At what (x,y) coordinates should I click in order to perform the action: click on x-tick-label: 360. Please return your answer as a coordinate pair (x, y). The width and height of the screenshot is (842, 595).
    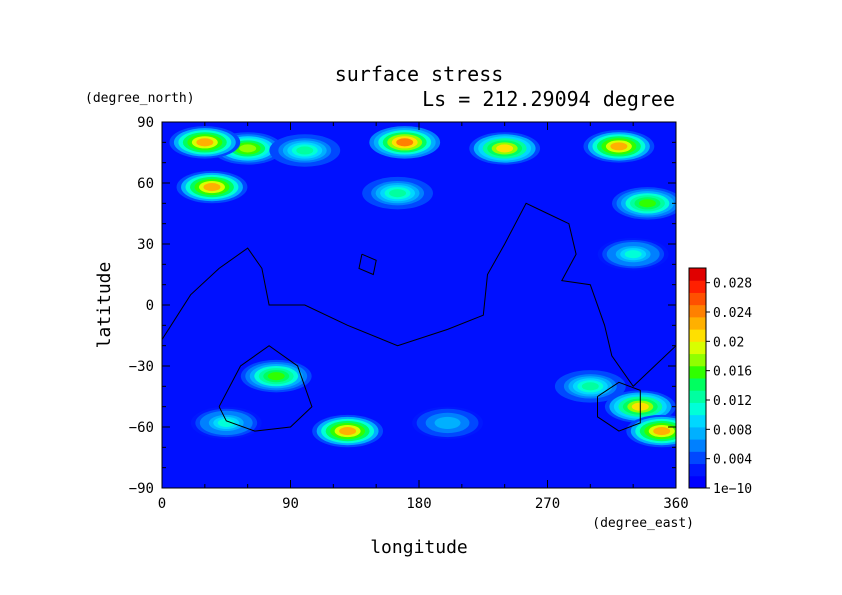
    Looking at the image, I should click on (675, 504).